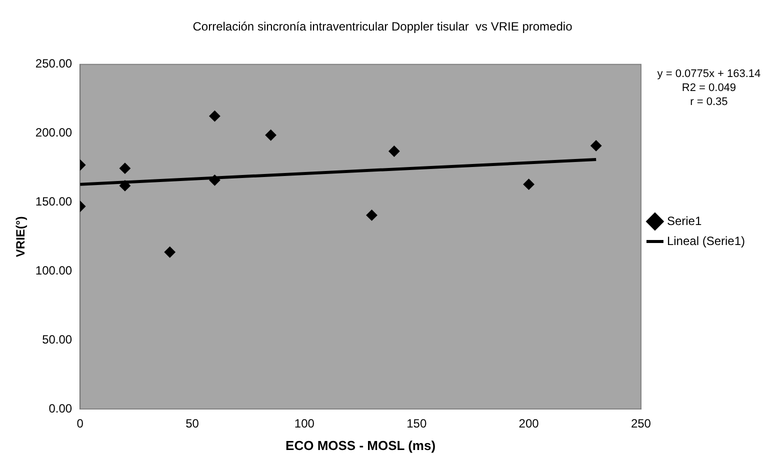  Describe the element at coordinates (53, 201) in the screenshot. I see `y-tick-label: 150.00` at that location.